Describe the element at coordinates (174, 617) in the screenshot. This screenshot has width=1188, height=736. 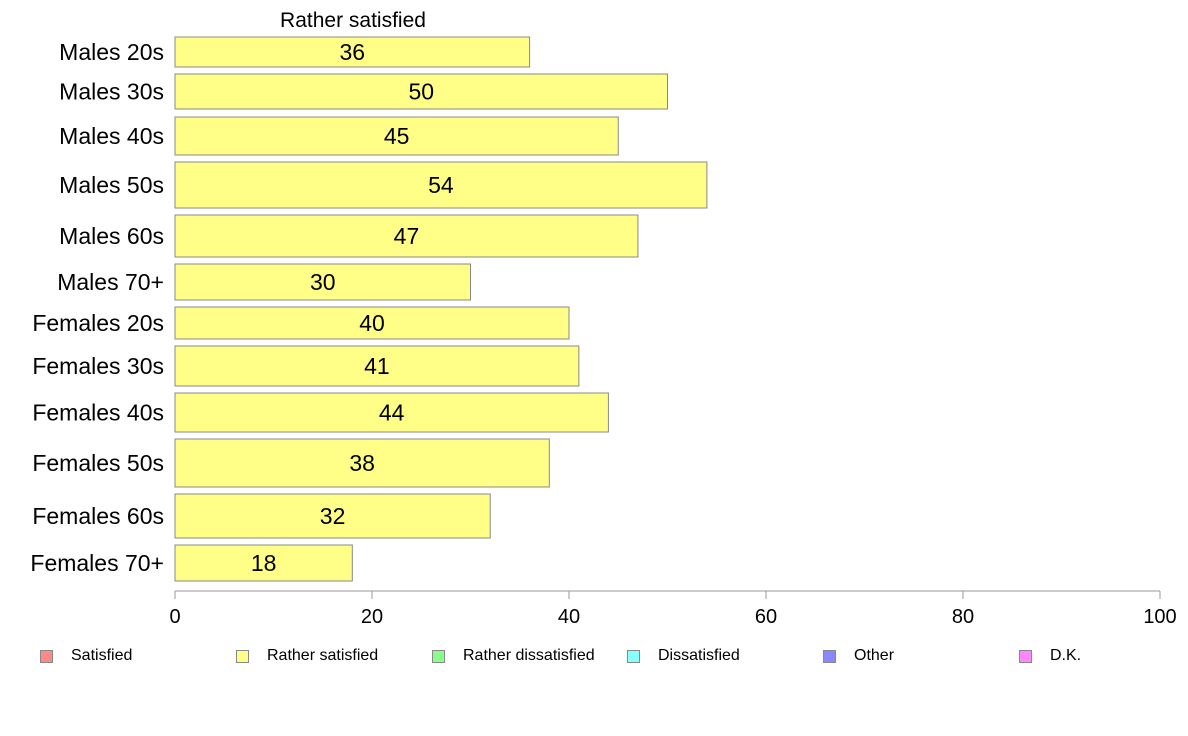
I see `x-tick-label: 0` at that location.